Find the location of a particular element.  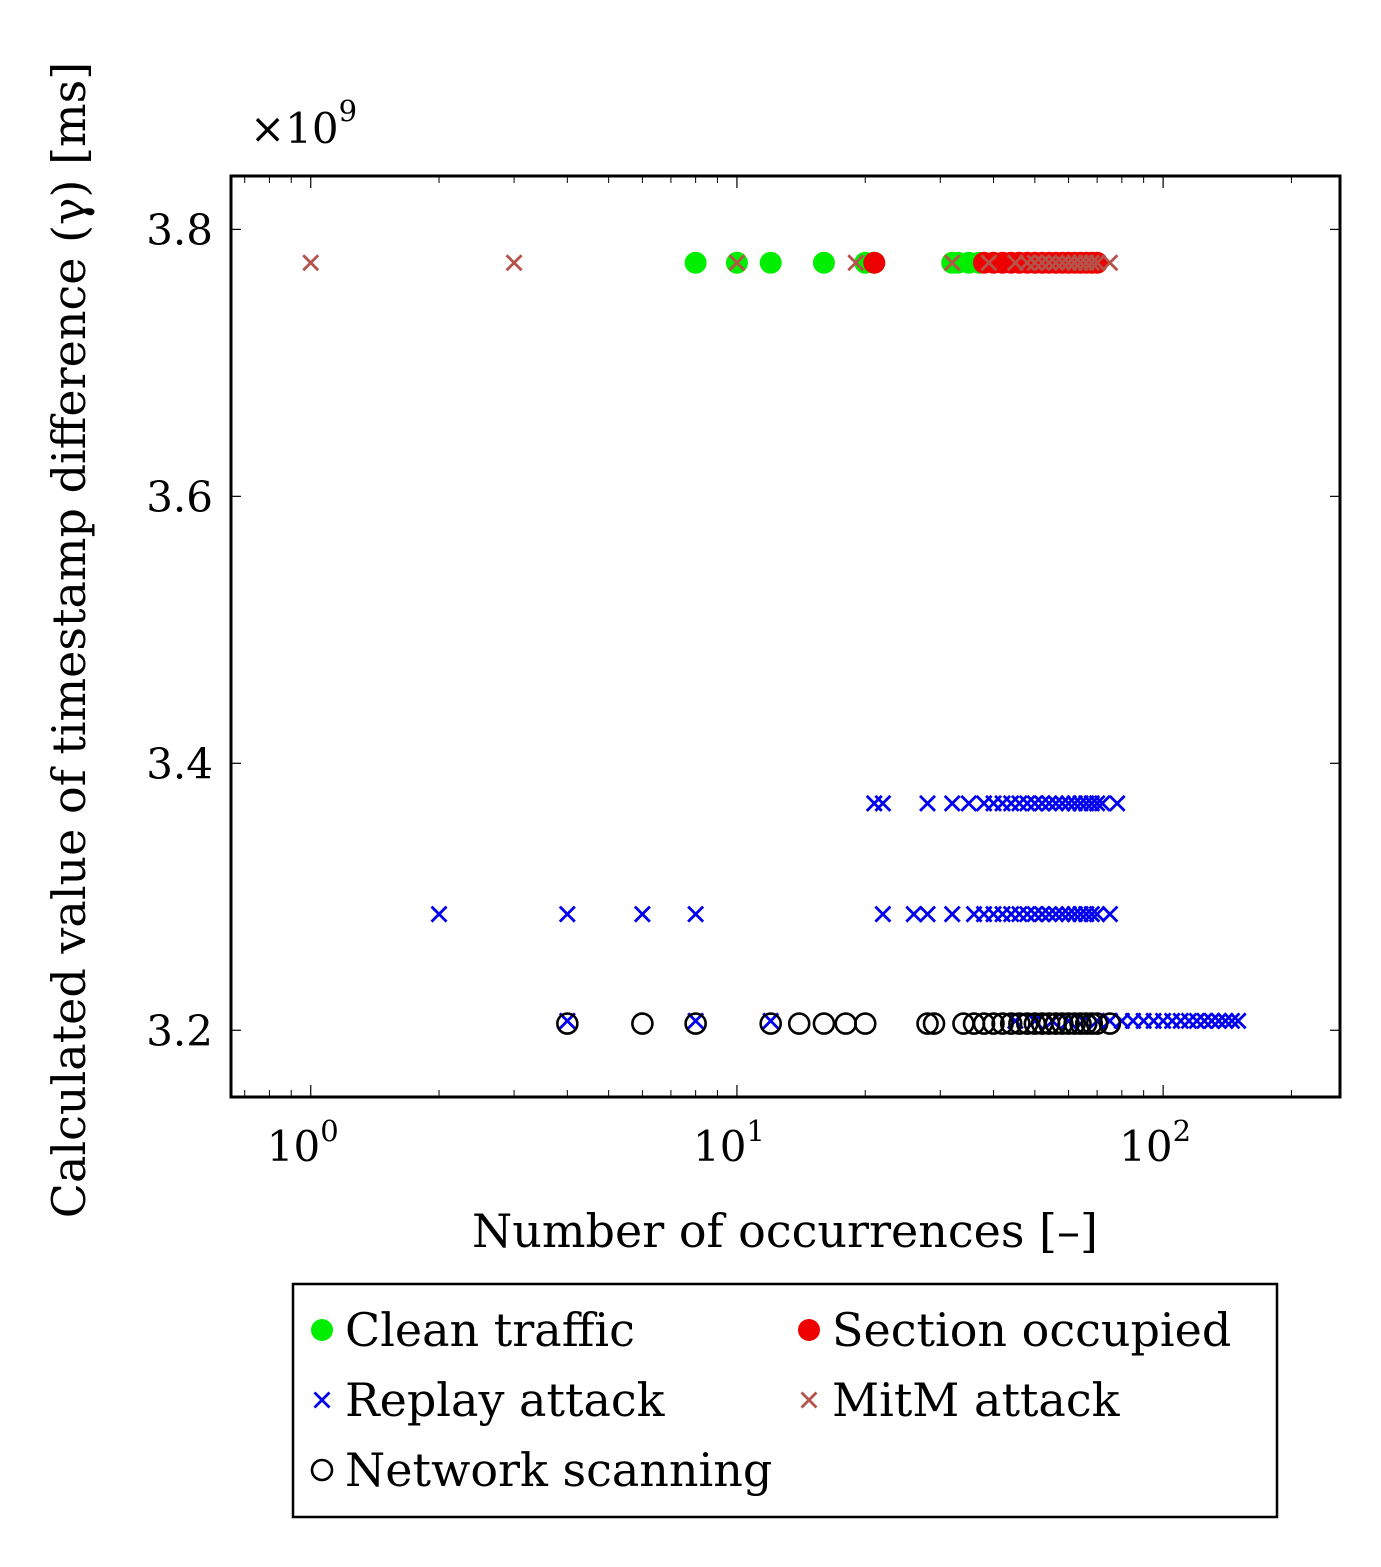

legend-entry: Clean traffic is located at coordinates (473, 1330).